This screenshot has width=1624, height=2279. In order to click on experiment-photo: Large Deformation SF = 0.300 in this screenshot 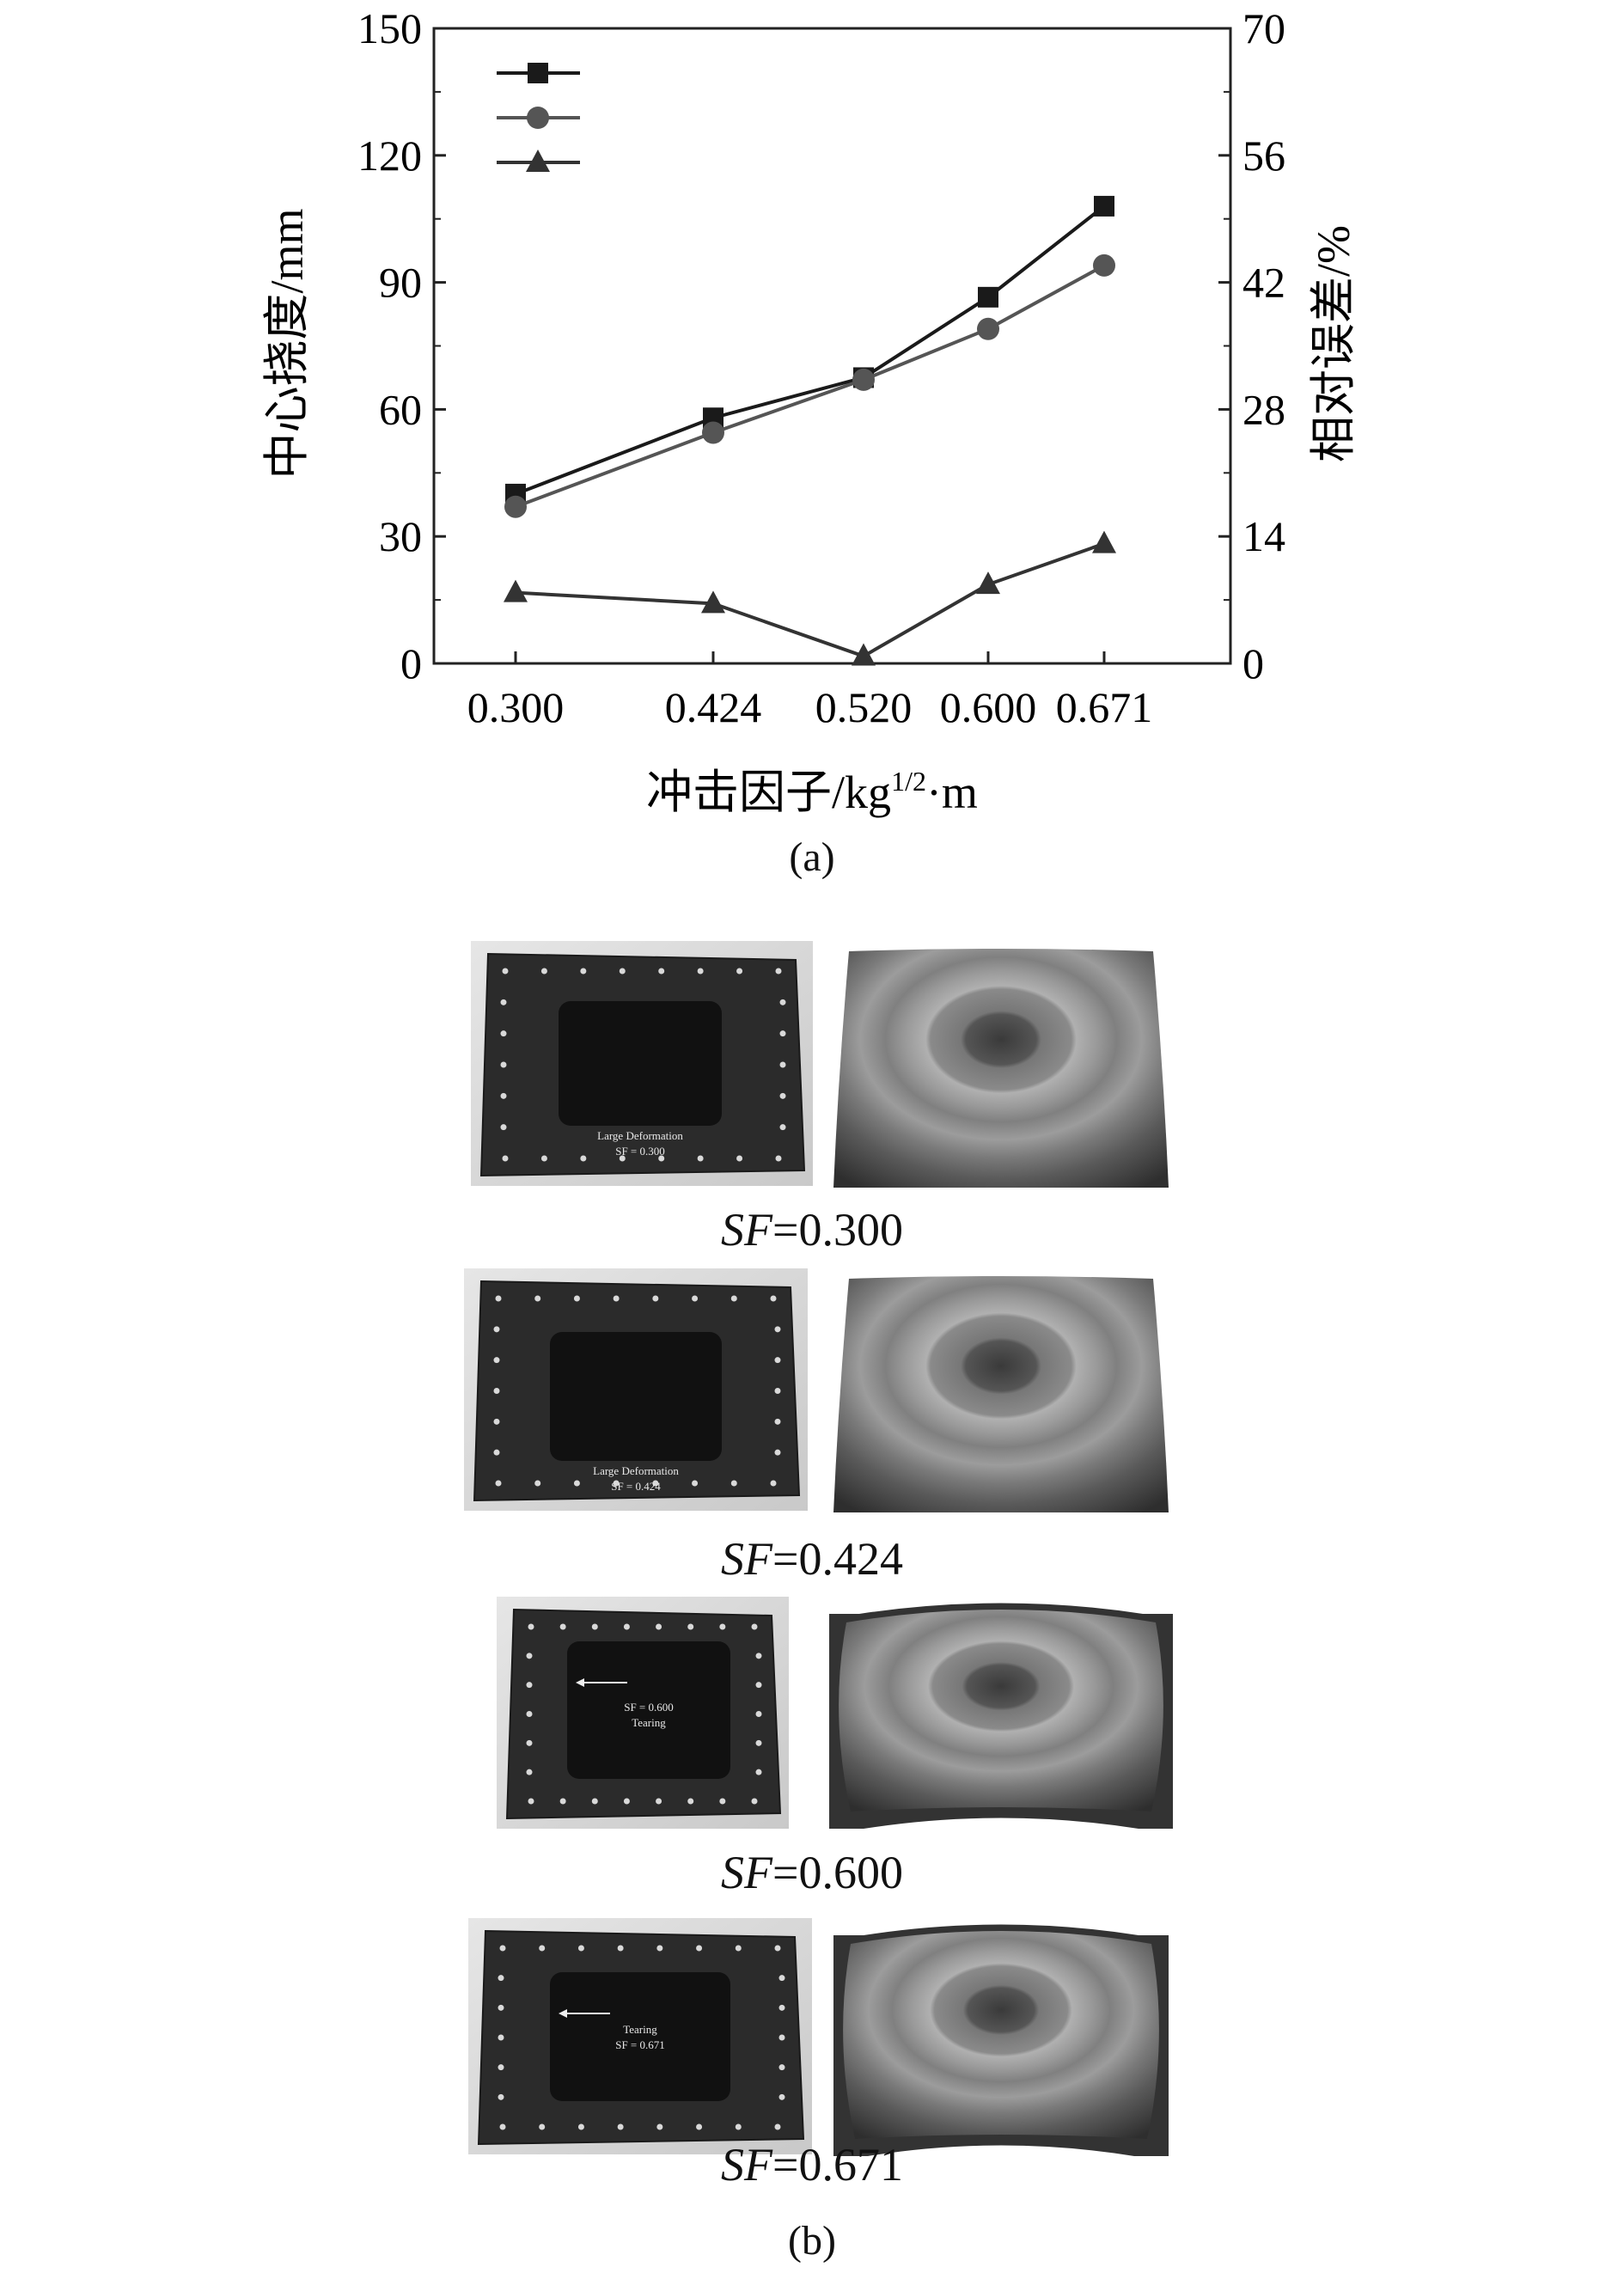, I will do `click(642, 1063)`.